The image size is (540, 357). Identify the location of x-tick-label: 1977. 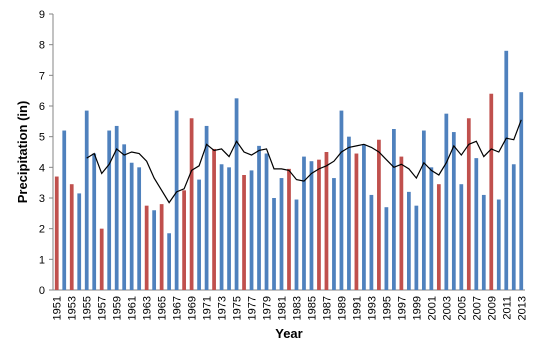
(253, 308).